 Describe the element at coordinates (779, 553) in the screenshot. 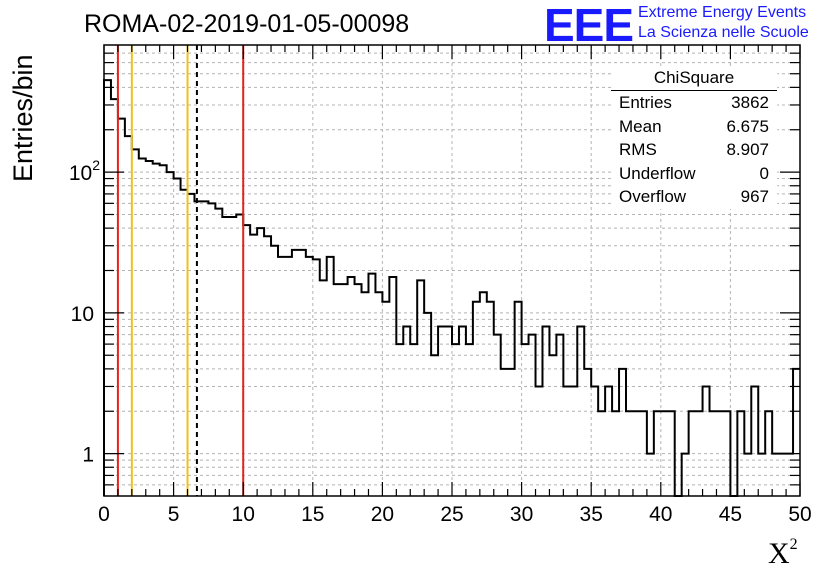

I see `x-axis-label-symbol: X` at that location.